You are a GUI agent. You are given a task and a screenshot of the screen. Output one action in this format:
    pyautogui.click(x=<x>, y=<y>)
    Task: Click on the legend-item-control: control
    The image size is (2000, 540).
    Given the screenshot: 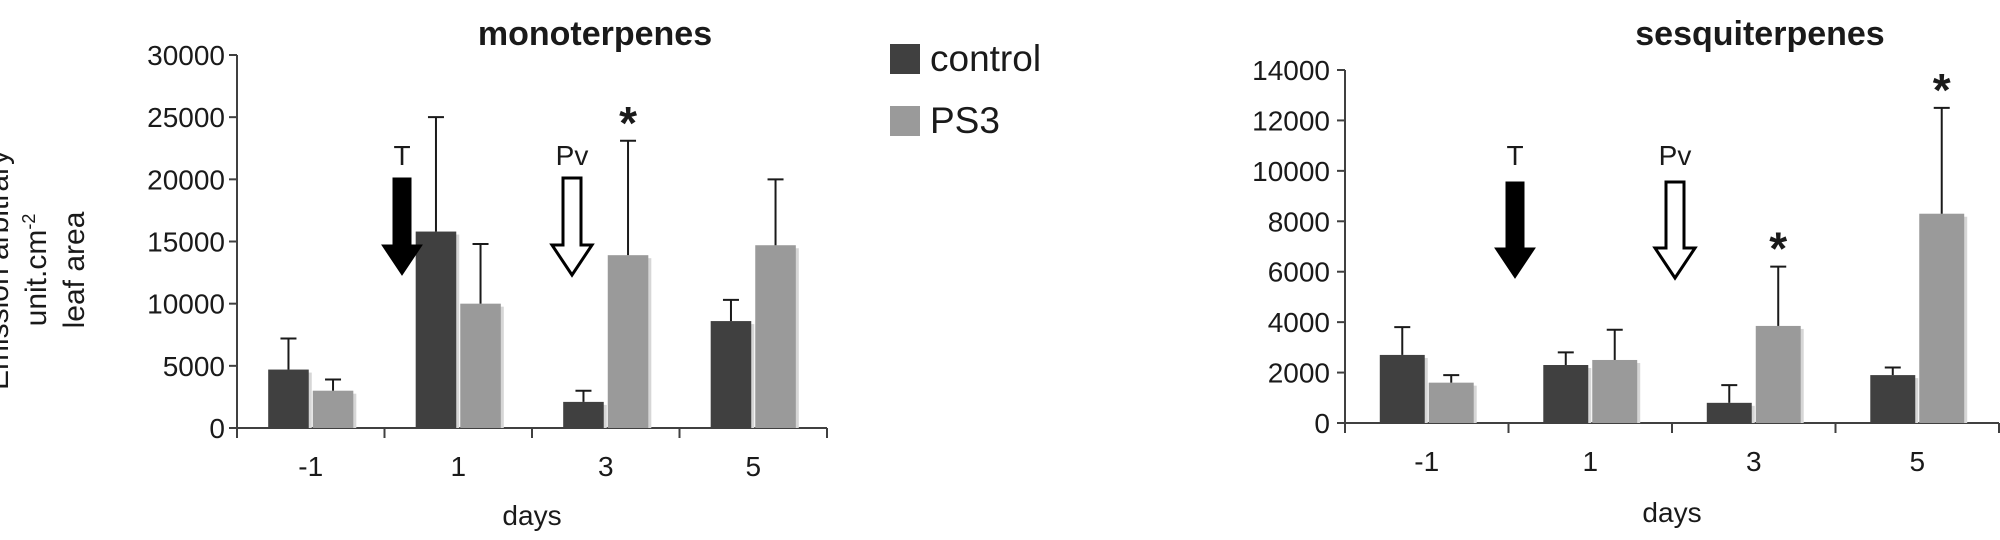 What is the action you would take?
    pyautogui.click(x=965, y=59)
    